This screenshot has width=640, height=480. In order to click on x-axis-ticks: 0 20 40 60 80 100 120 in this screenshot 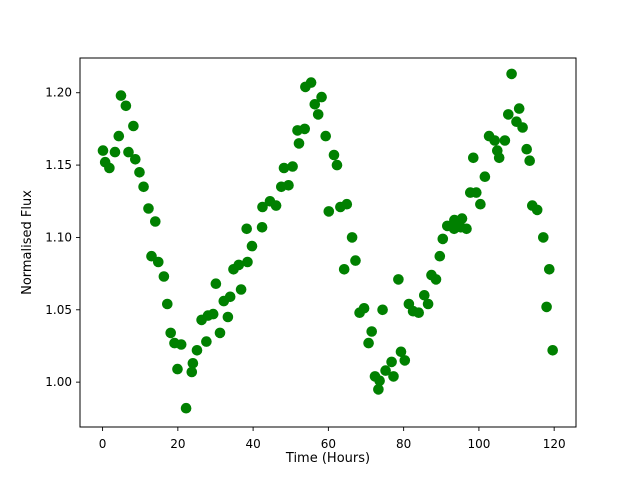, I will do `click(332, 439)`.